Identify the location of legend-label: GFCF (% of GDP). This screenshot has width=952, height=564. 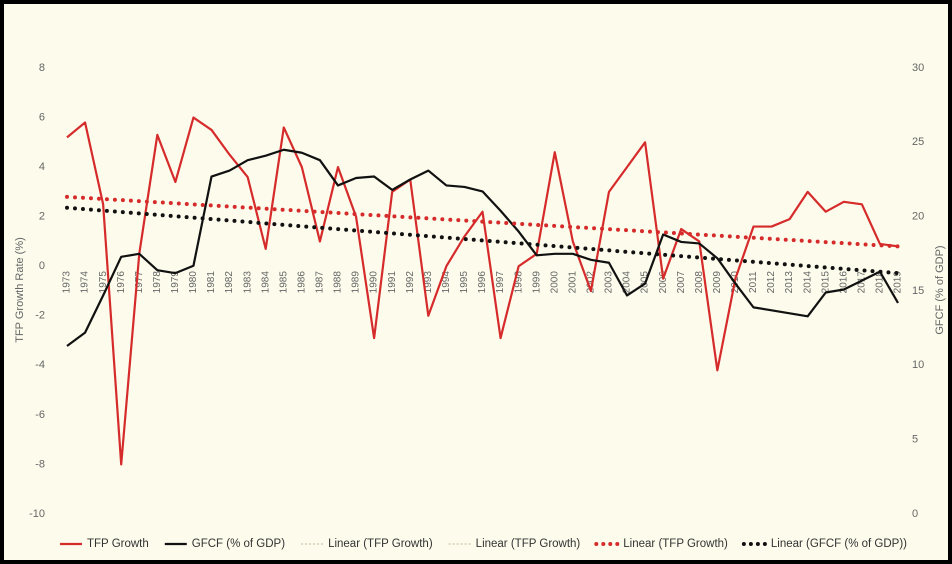
(238, 544).